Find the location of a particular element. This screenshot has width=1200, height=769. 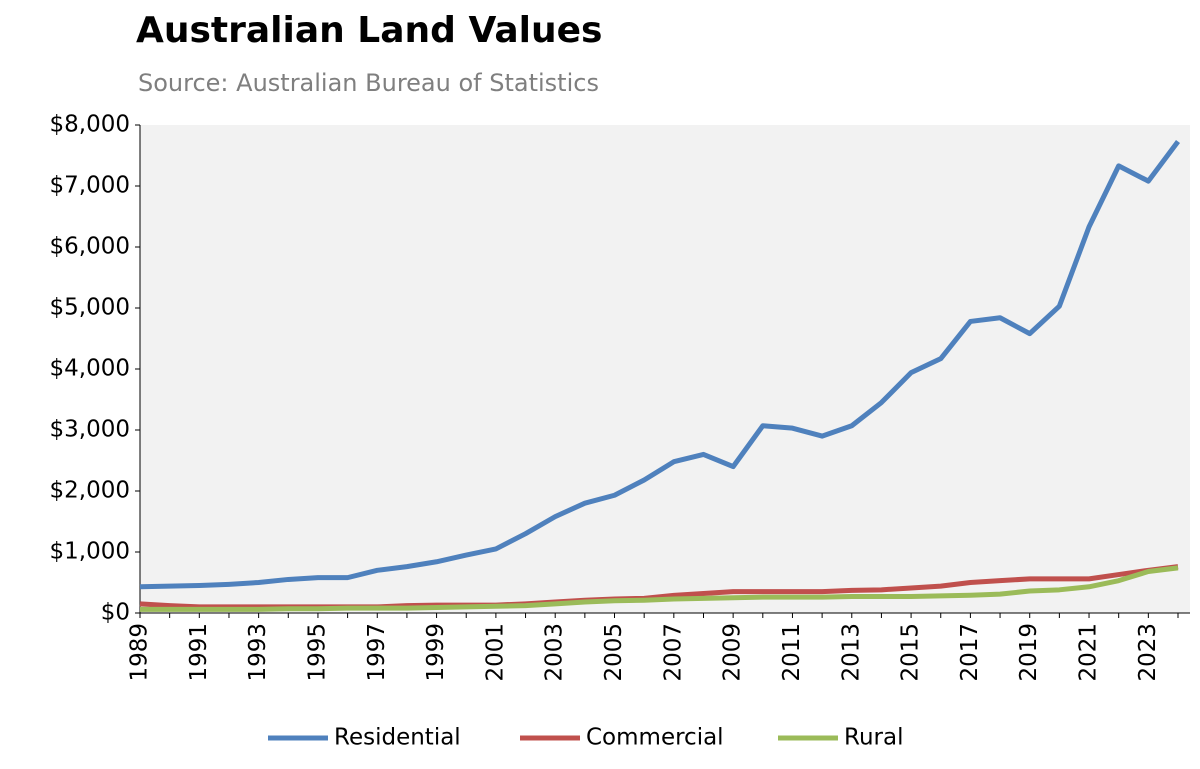

y-tick-label: $7,000 is located at coordinates (90, 186).